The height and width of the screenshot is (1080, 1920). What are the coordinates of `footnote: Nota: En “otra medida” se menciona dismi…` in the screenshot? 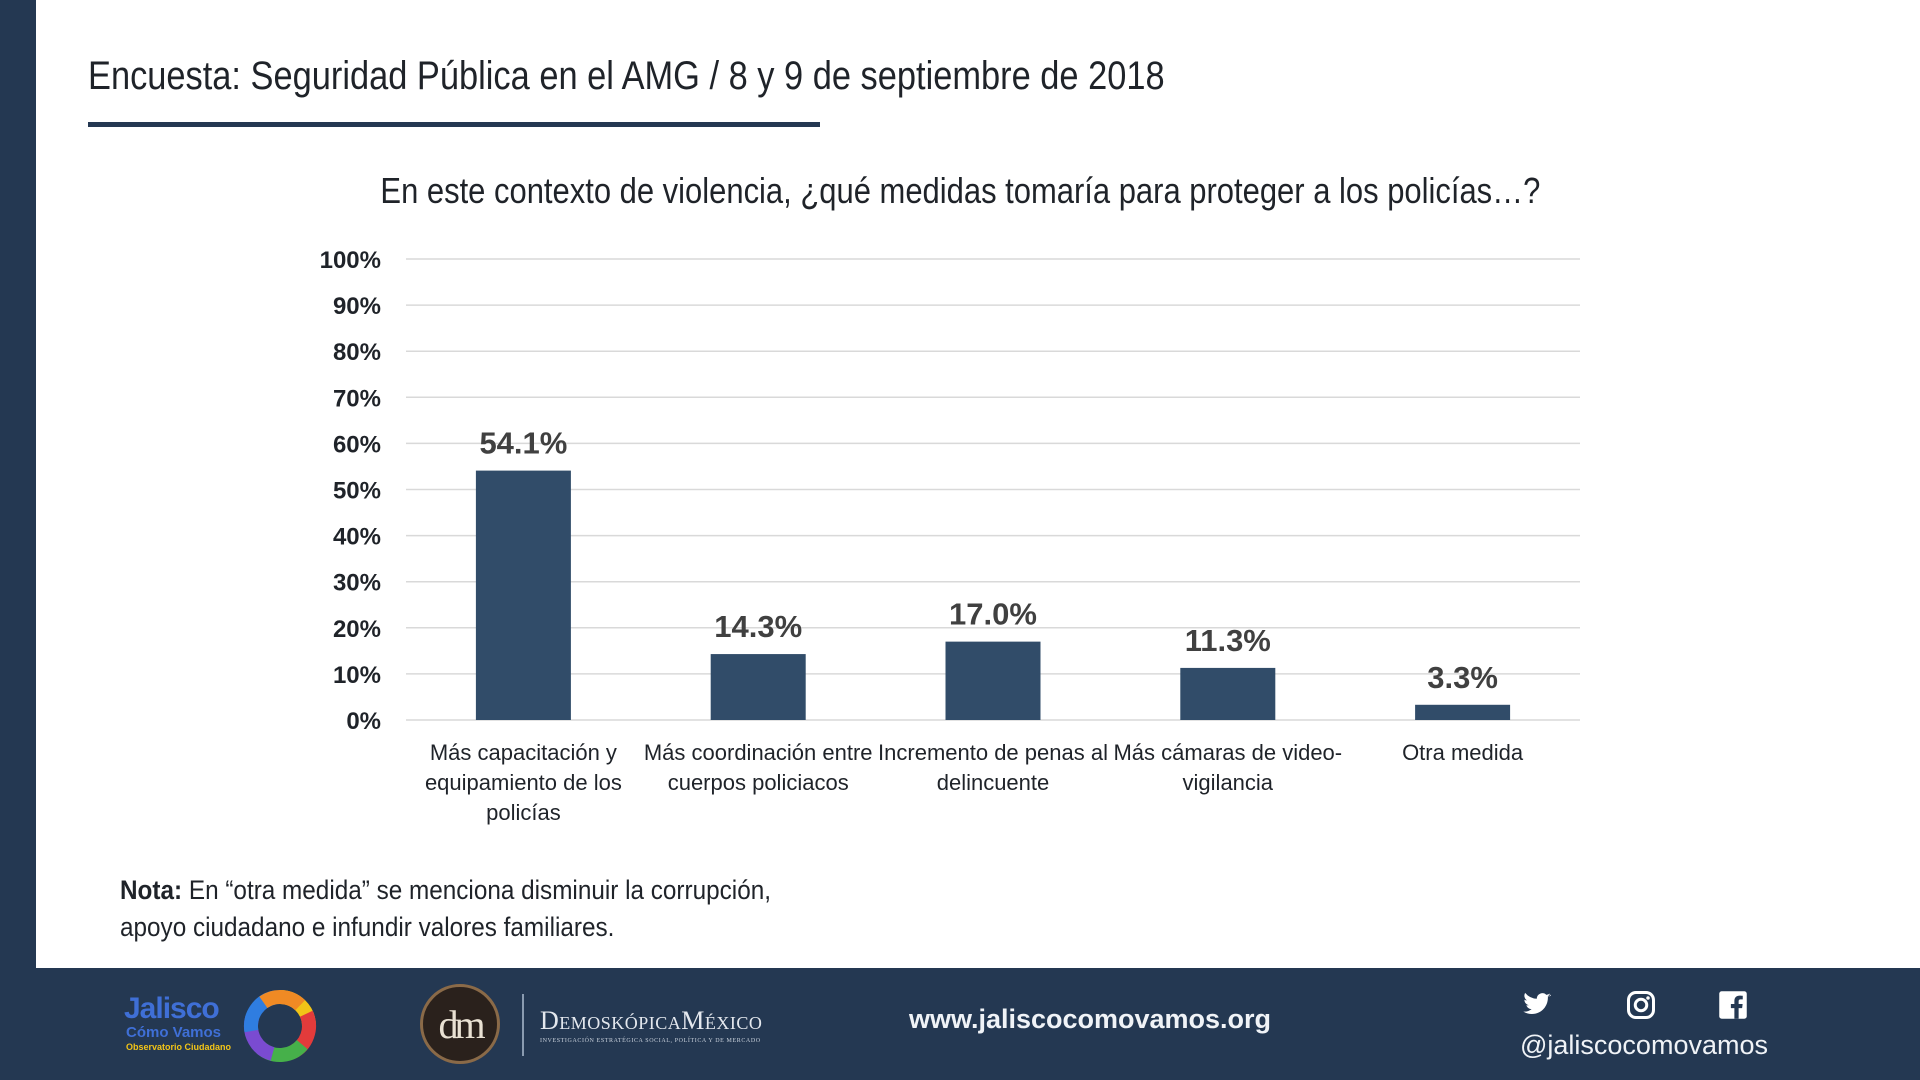 It's located at (445, 909).